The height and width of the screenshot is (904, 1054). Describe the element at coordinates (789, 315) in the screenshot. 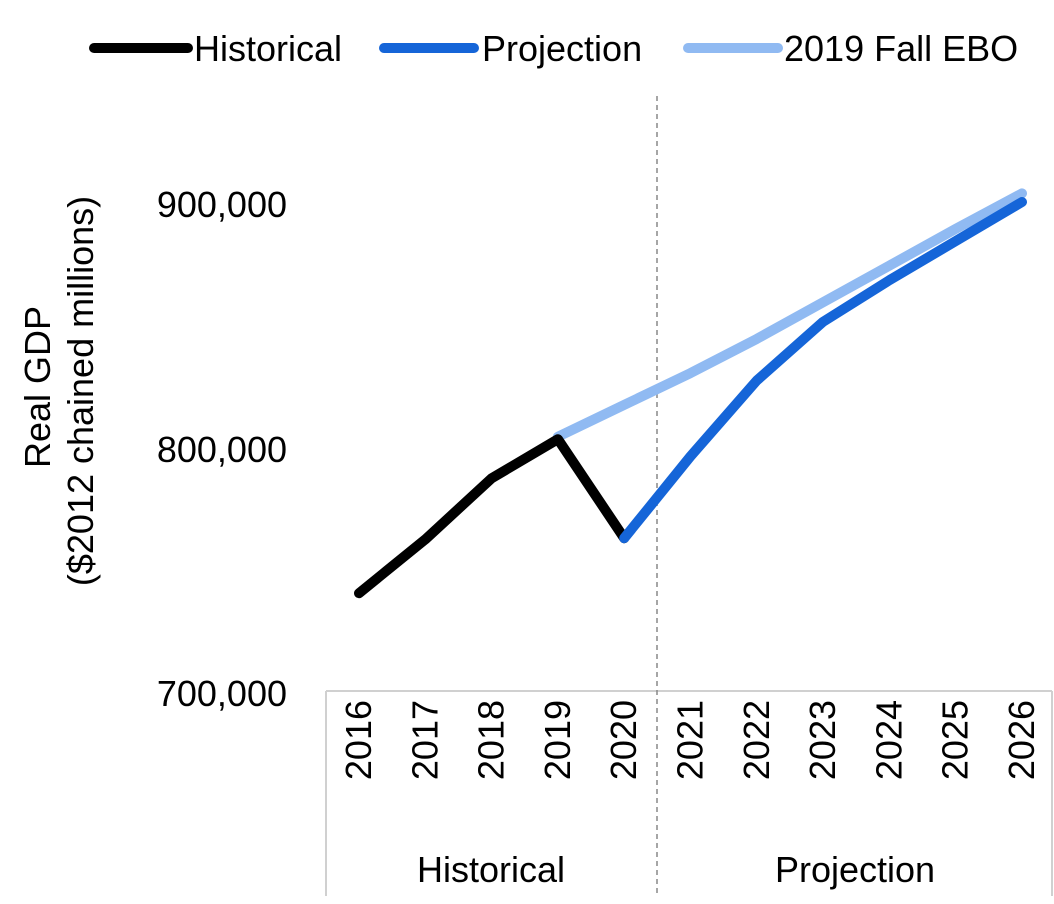

I see `series-line-2019-fall-ebo` at that location.